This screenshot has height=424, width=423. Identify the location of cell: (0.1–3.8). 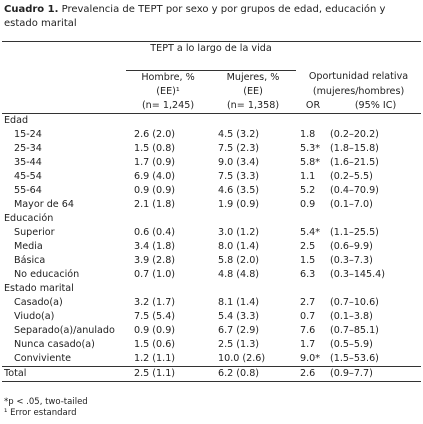
(351, 316).